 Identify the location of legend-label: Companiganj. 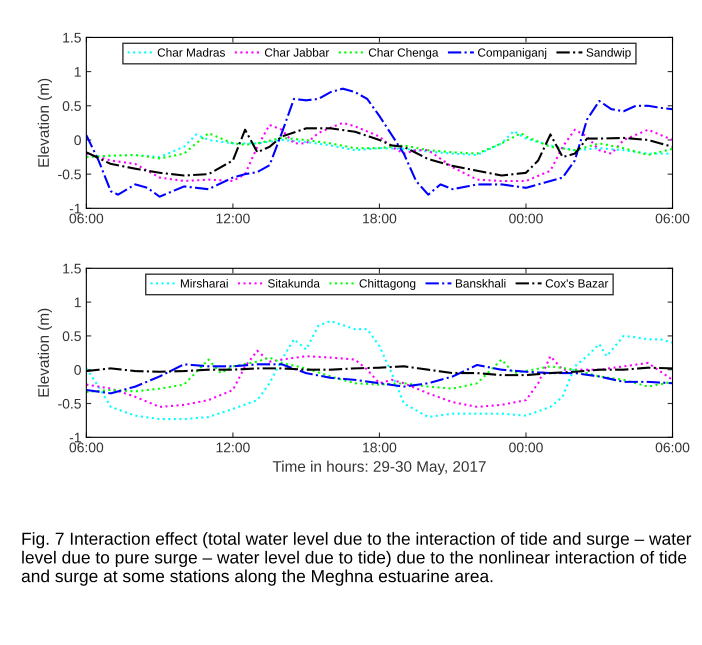
(512, 54).